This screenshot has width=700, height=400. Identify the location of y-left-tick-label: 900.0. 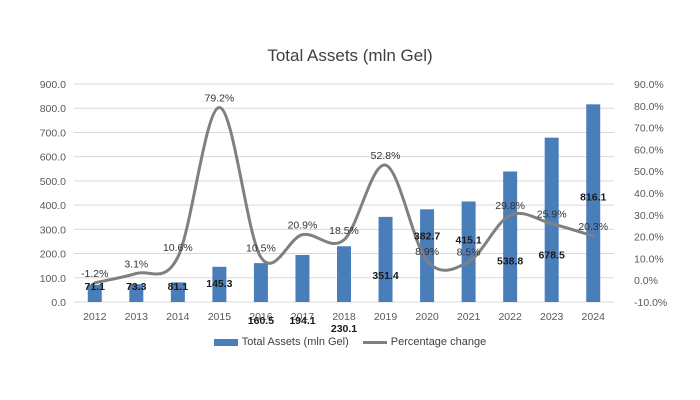
(53, 85).